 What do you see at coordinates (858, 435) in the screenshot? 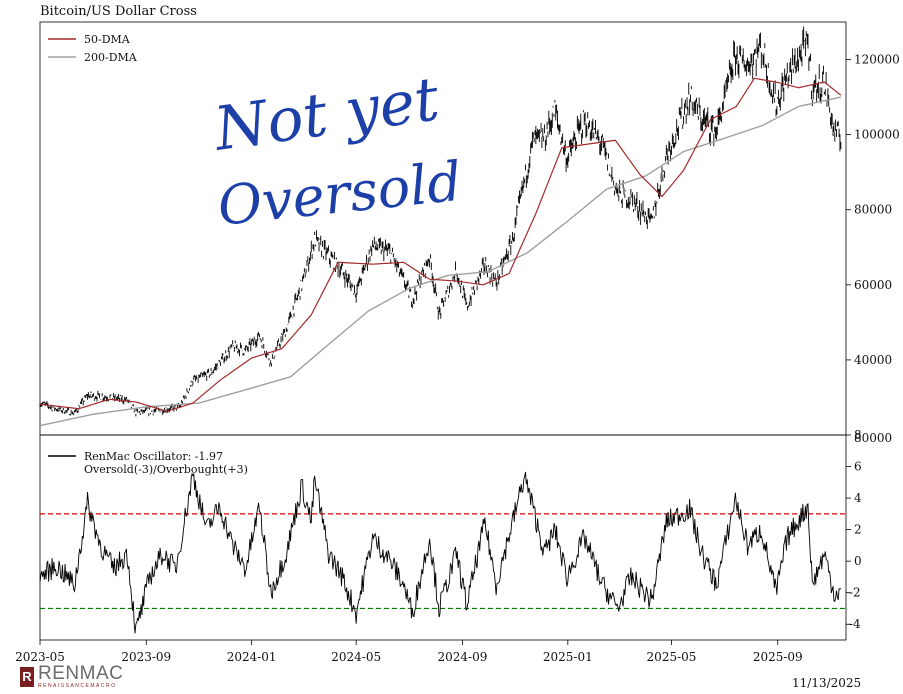
I see `osc-ytick-label: 8` at bounding box center [858, 435].